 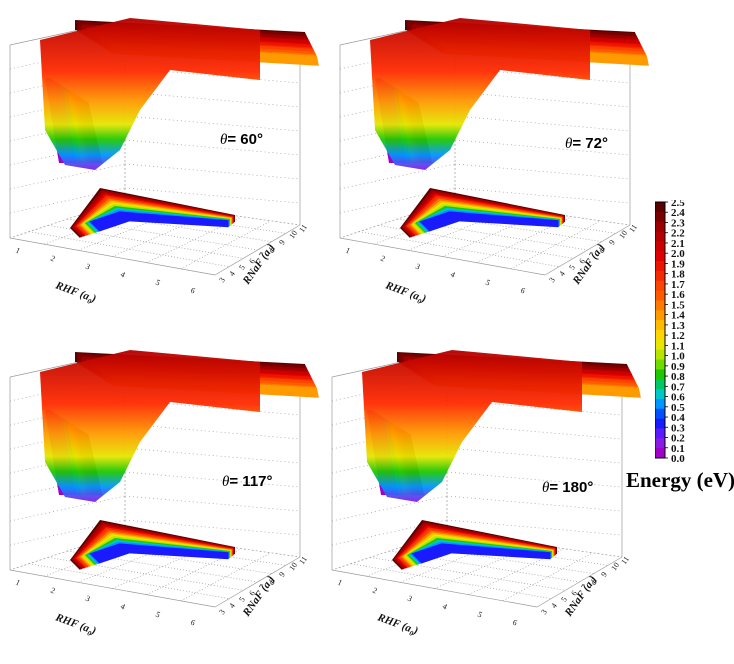 I want to click on colorbar-tick-label: 0.5, so click(x=678, y=408).